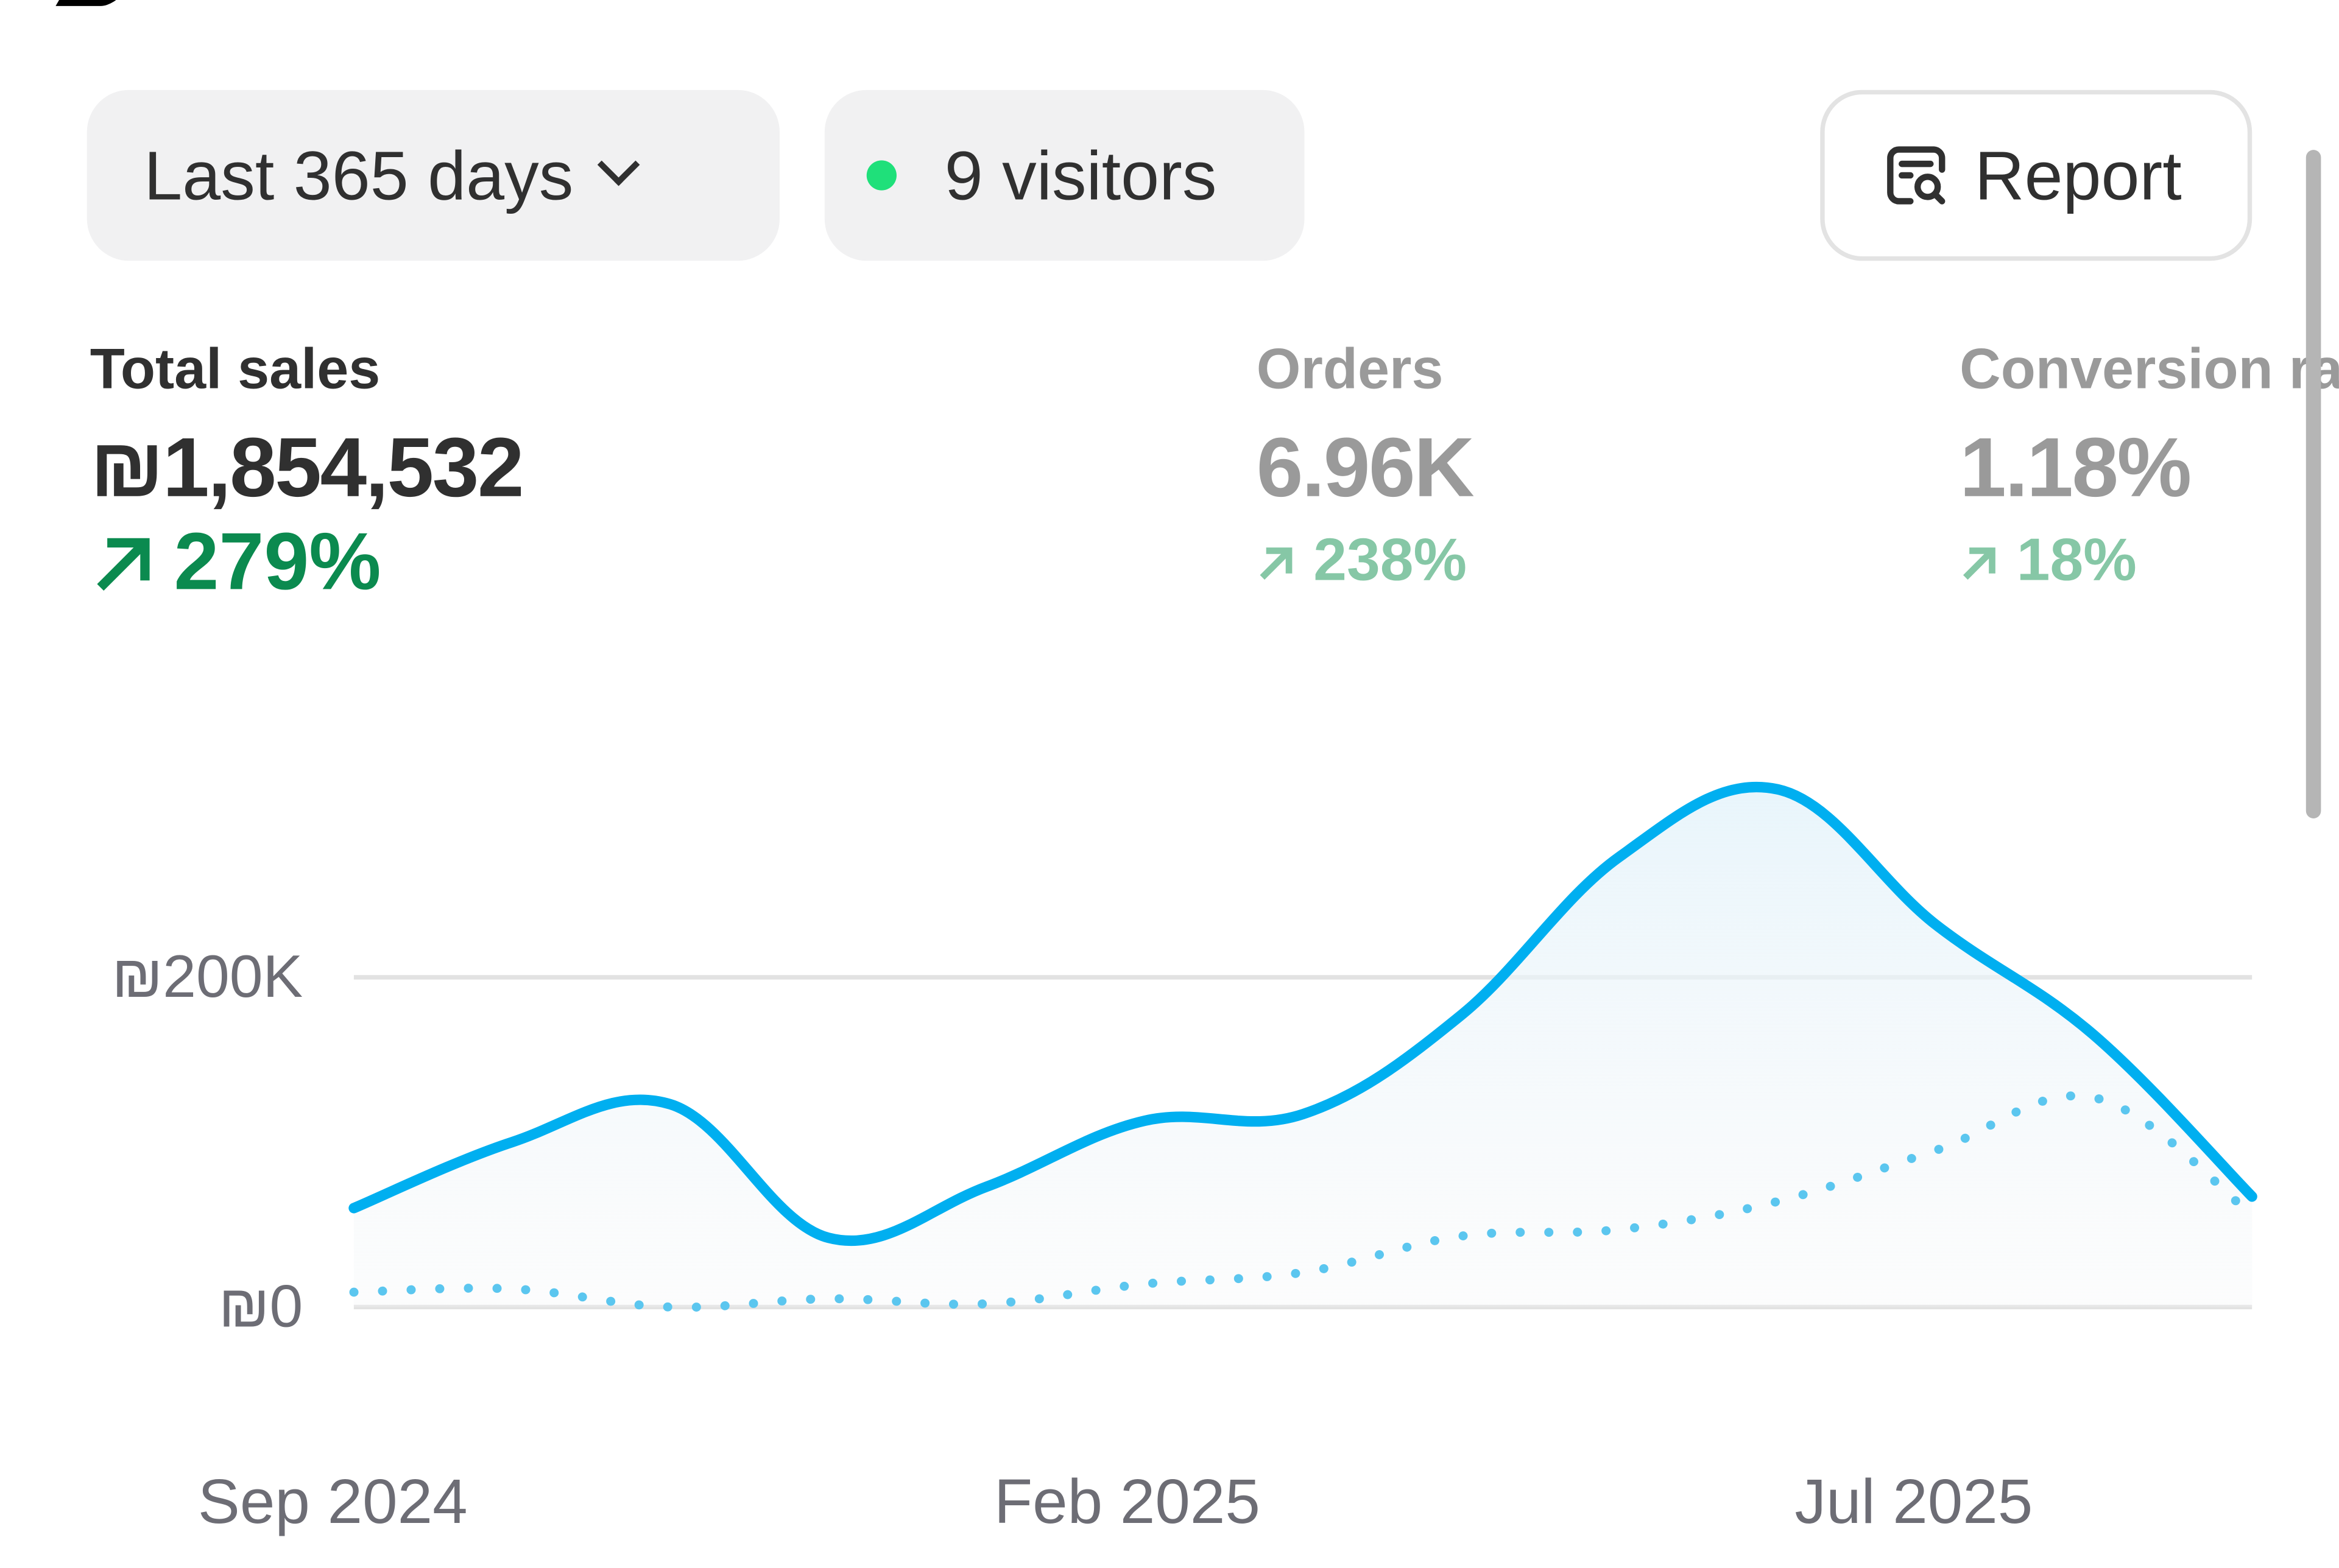  What do you see at coordinates (2149, 561) in the screenshot?
I see `metric-change: 18%` at bounding box center [2149, 561].